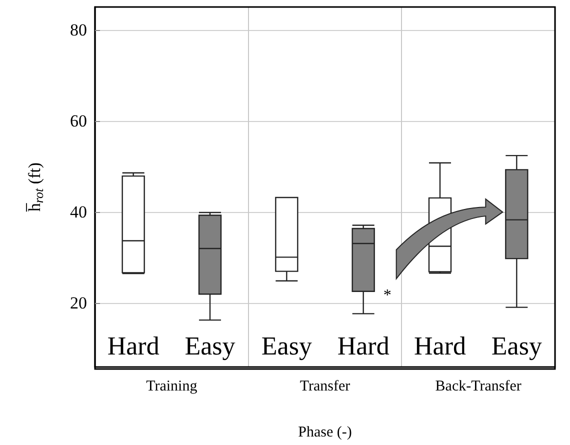 The width and height of the screenshot is (570, 445). I want to click on text: Transfer, so click(325, 386).